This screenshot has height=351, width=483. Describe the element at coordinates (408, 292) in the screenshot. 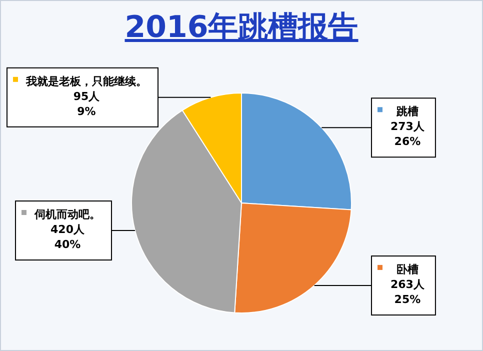

I see `data-label: 263人 25%` at that location.